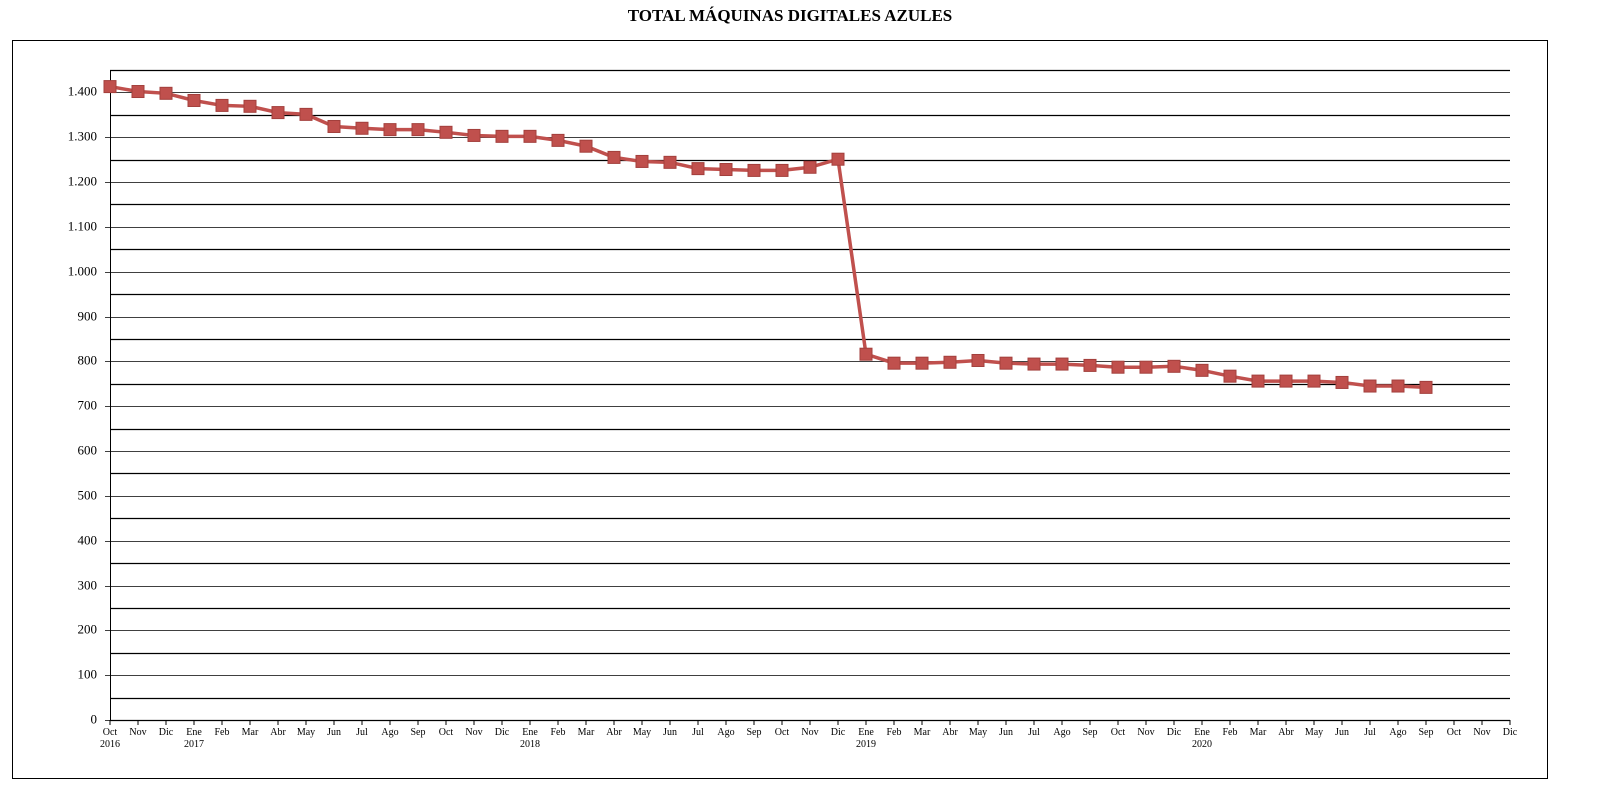 The height and width of the screenshot is (810, 1600). Describe the element at coordinates (110, 738) in the screenshot. I see `x-tick-label: Oct 2016` at that location.